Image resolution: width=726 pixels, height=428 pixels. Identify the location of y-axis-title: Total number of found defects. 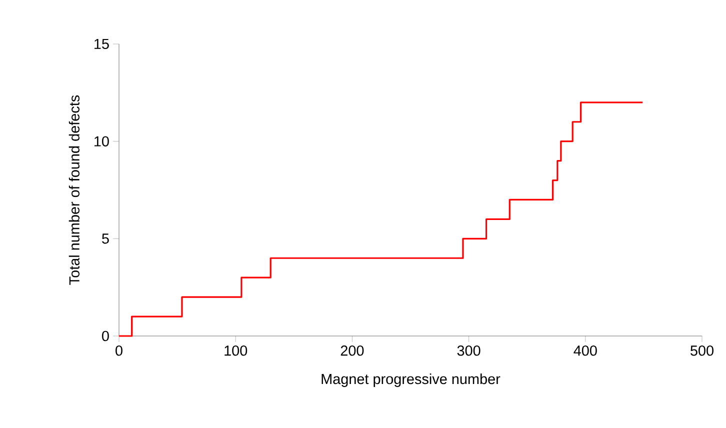
(74, 190).